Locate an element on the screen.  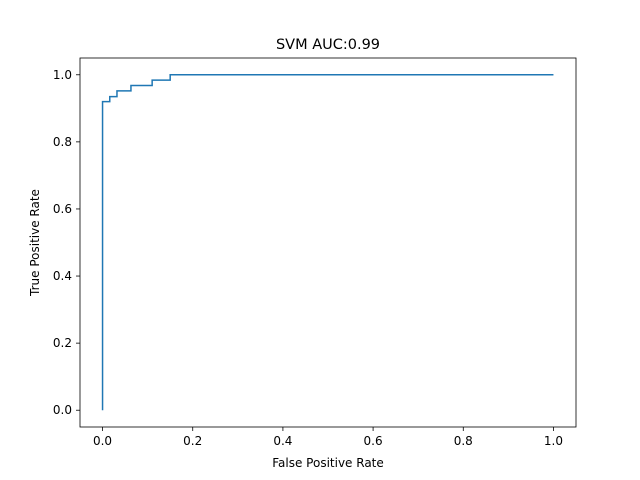
y-tick-label: 0.8 is located at coordinates (62, 142).